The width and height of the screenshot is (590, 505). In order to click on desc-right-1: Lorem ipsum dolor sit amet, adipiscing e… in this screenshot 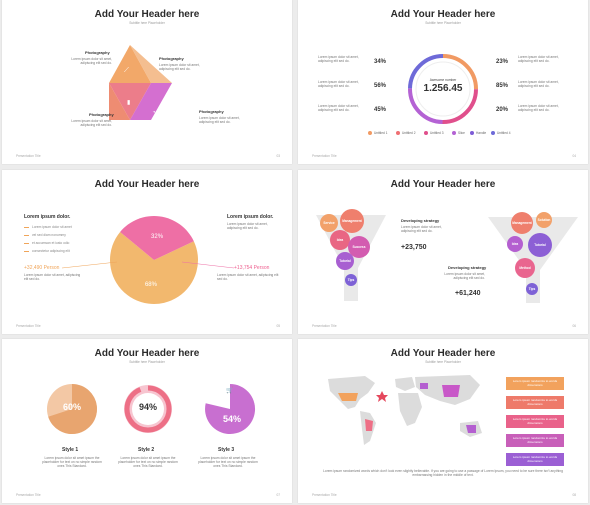, I will do `click(538, 59)`.